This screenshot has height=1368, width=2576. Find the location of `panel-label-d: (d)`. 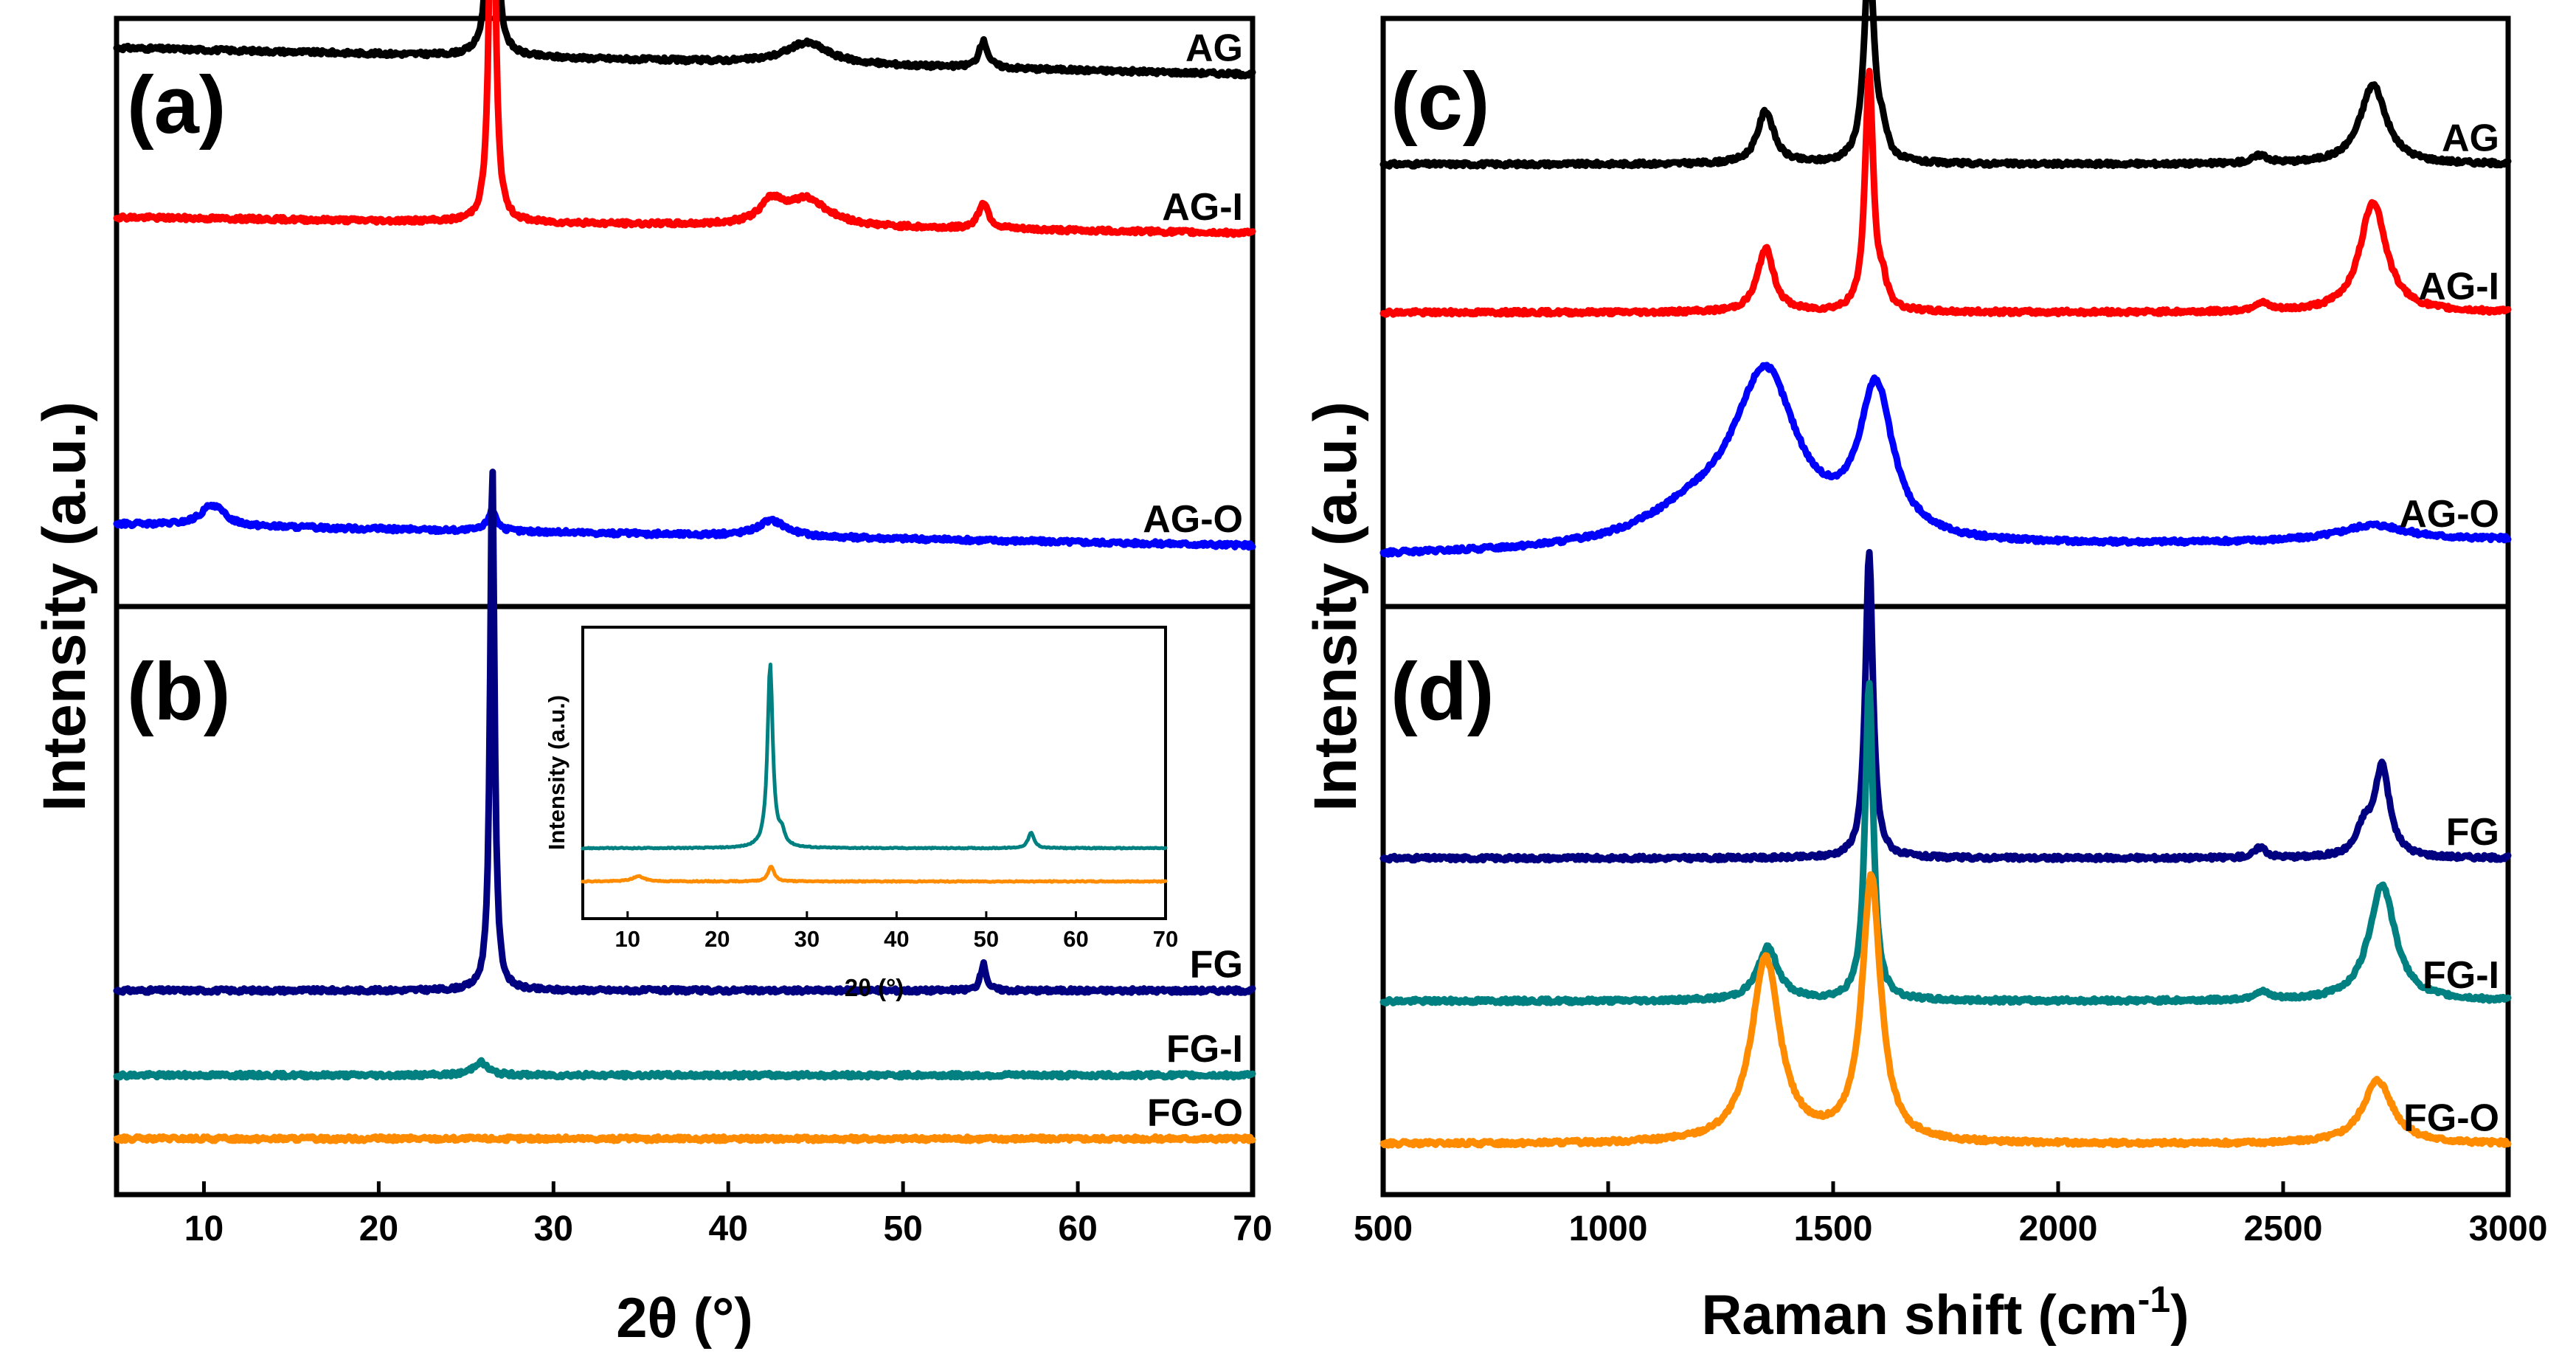

panel-label-d: (d) is located at coordinates (1443, 692).